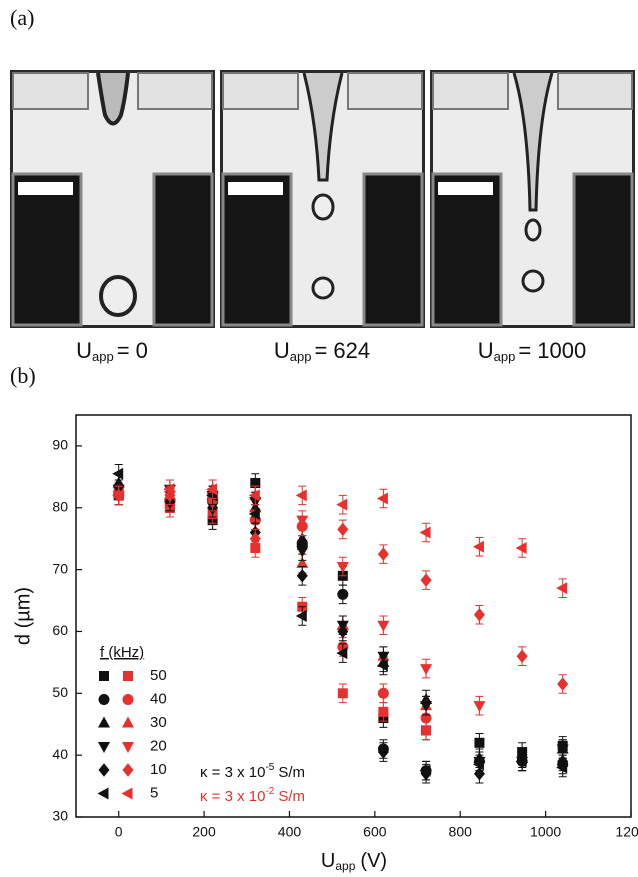 Image resolution: width=638 pixels, height=877 pixels. Describe the element at coordinates (23, 616) in the screenshot. I see `y-axis-title: d (µm)` at that location.